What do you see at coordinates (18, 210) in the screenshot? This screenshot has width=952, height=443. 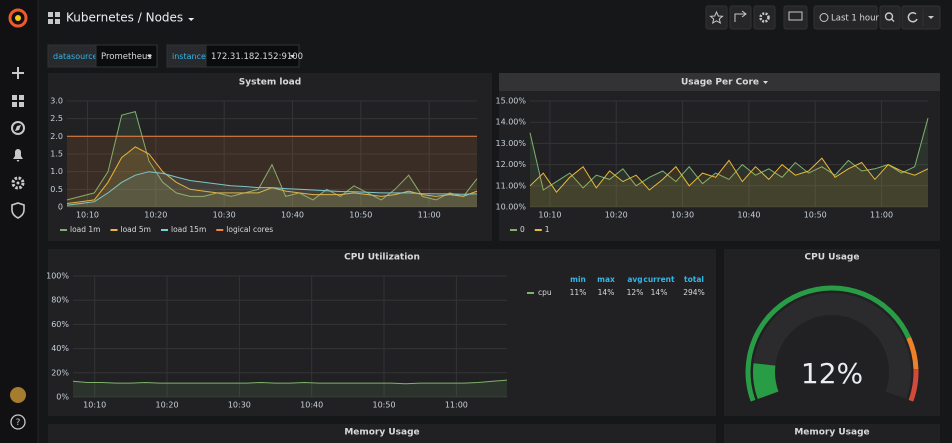 I see `admin-icon` at bounding box center [18, 210].